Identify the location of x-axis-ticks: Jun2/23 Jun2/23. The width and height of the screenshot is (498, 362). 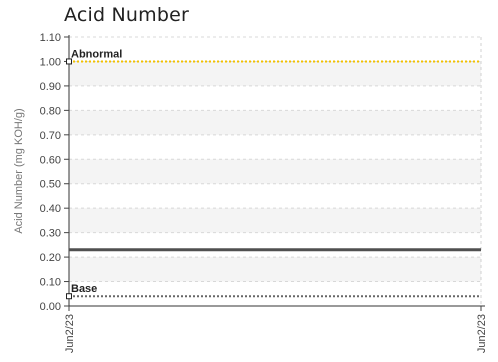
(276, 329).